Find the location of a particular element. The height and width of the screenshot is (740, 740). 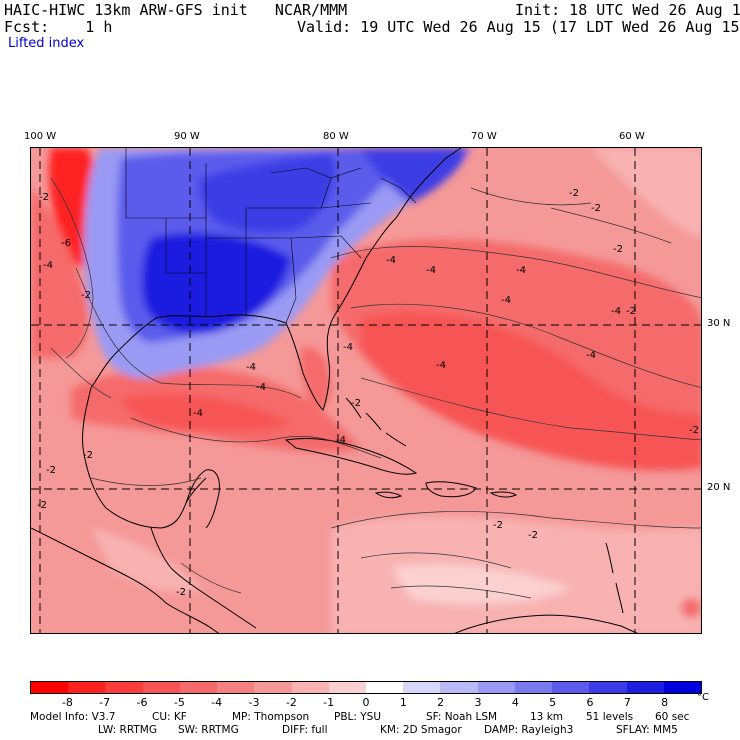

footer-sflay: SFLAY: MM5 is located at coordinates (647, 730).